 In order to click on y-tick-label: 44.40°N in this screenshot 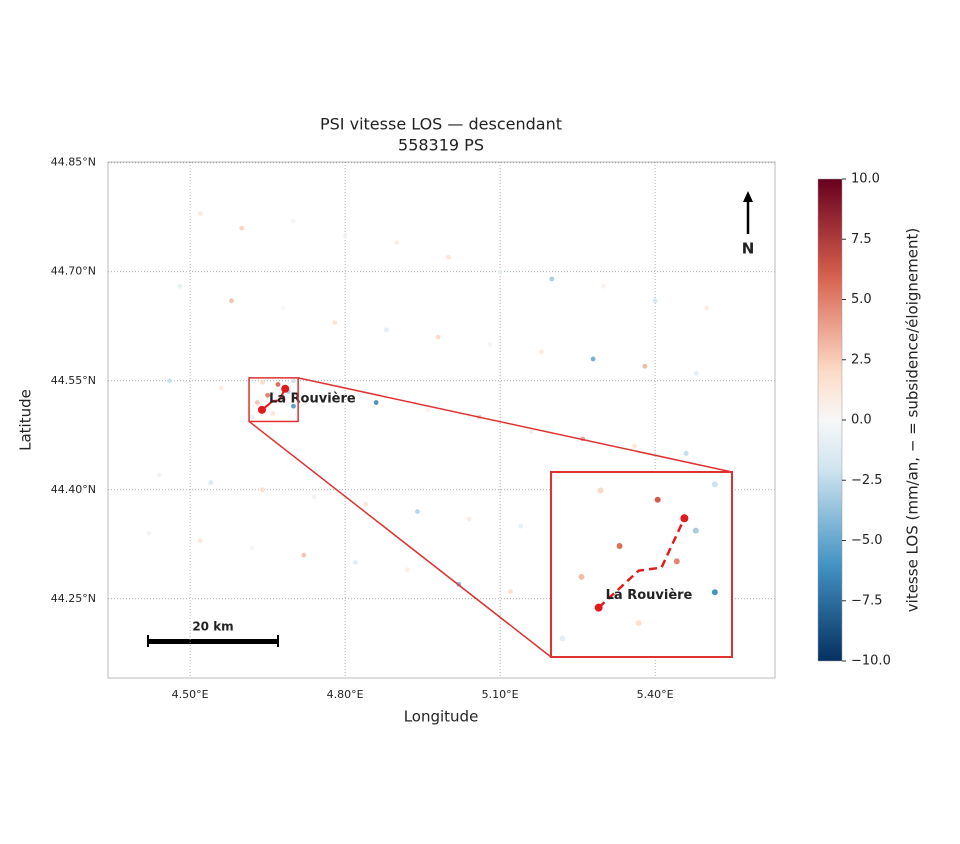, I will do `click(73, 489)`.